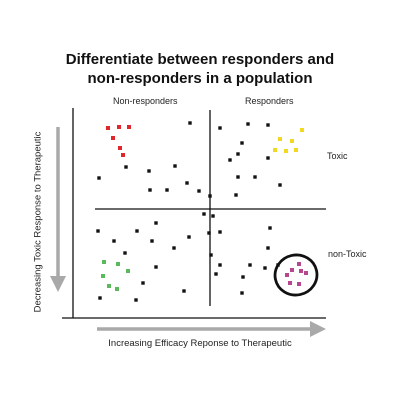  Describe the element at coordinates (269, 101) in the screenshot. I see `responders-label: Responders` at that location.